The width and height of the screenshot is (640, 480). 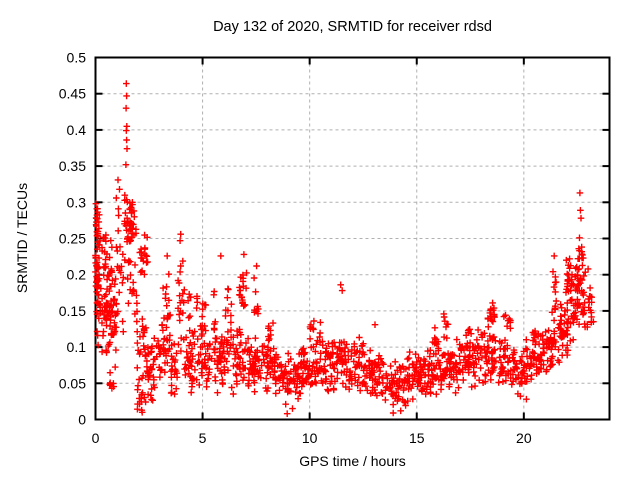 What do you see at coordinates (310, 438) in the screenshot?
I see `x-tick-label: 10` at bounding box center [310, 438].